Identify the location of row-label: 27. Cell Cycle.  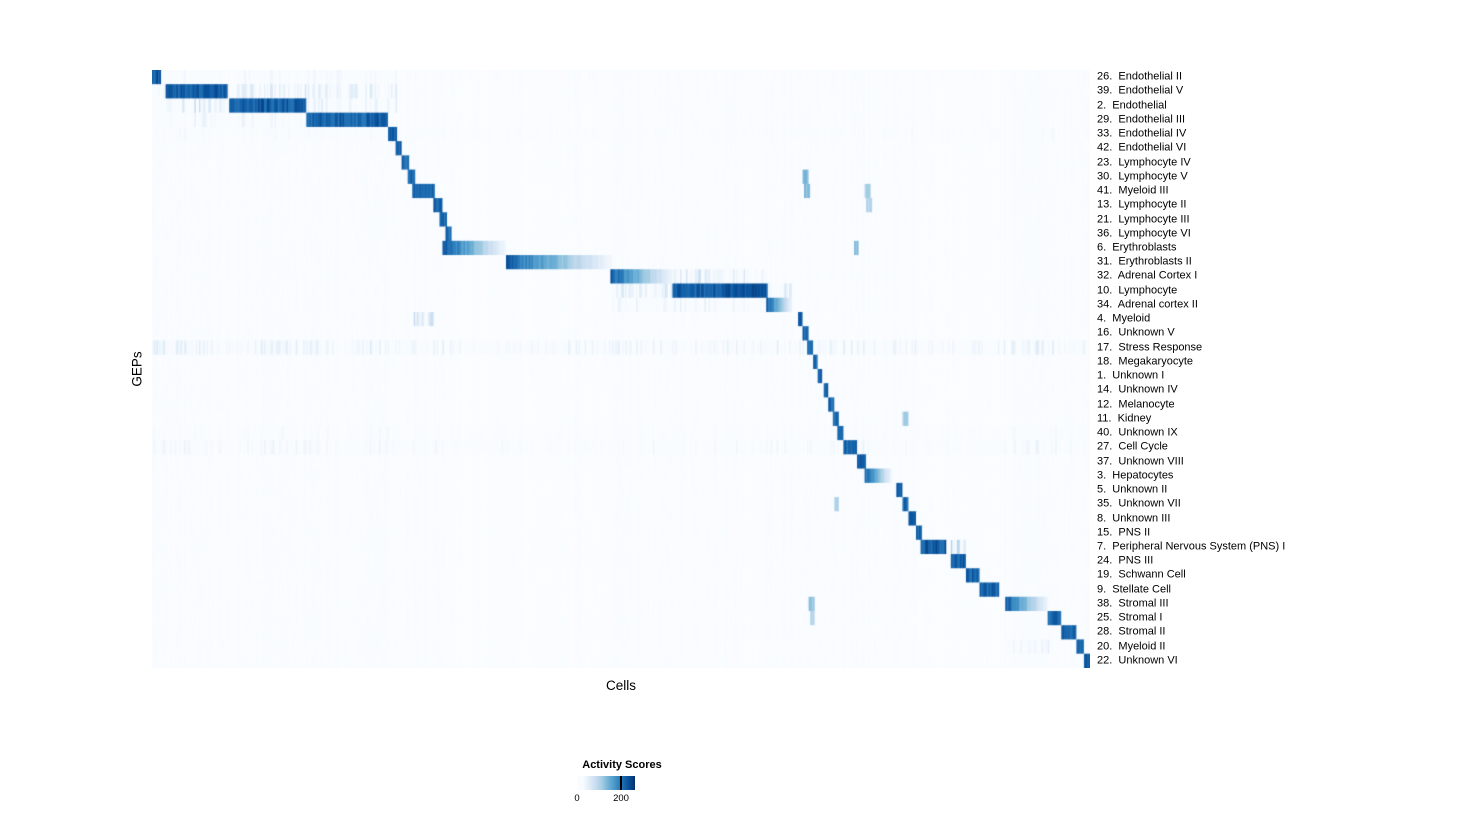
(1132, 446).